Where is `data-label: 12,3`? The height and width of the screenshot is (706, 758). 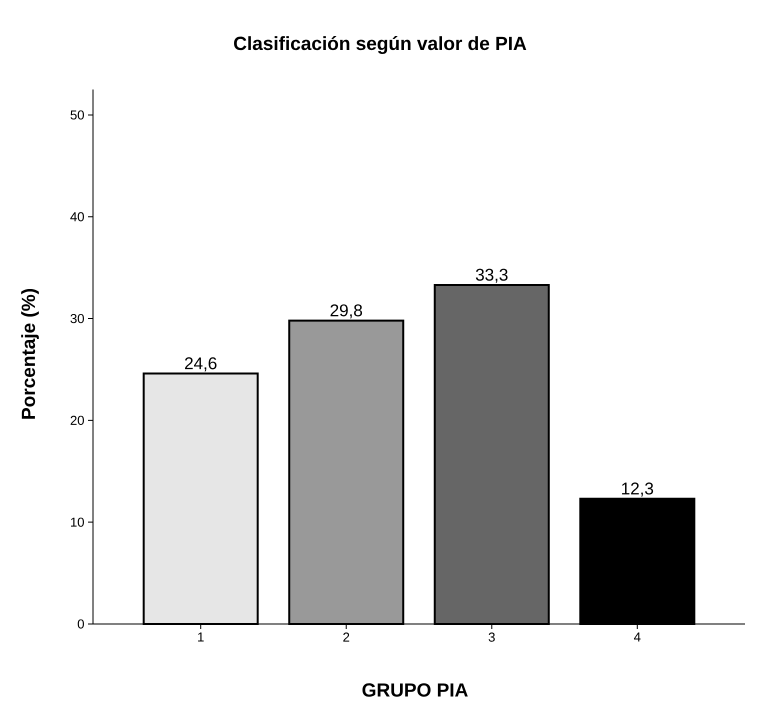
data-label: 12,3 is located at coordinates (638, 489).